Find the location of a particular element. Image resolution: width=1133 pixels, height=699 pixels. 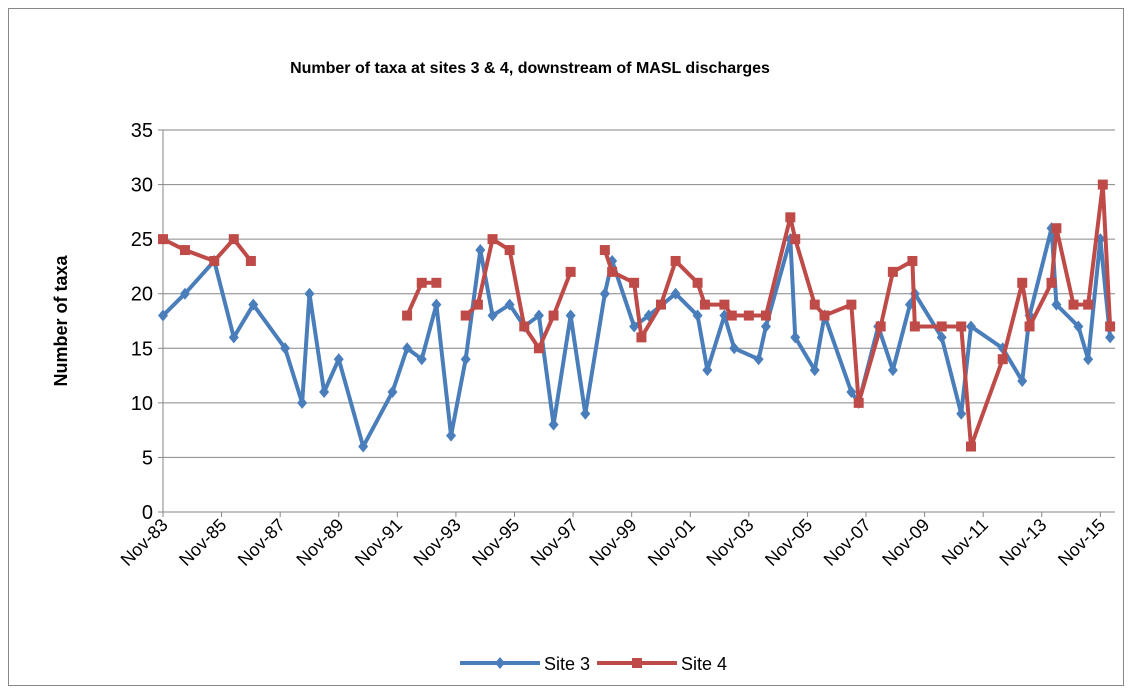

y-tick-label: 5 is located at coordinates (147, 458).